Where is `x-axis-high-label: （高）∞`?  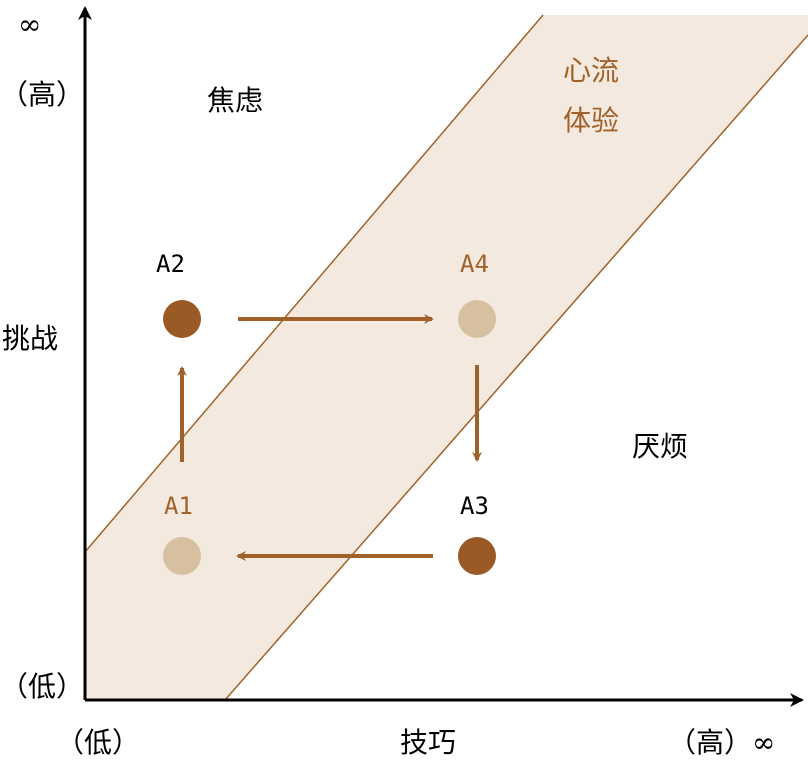
x-axis-high-label: （高）∞ is located at coordinates (721, 742).